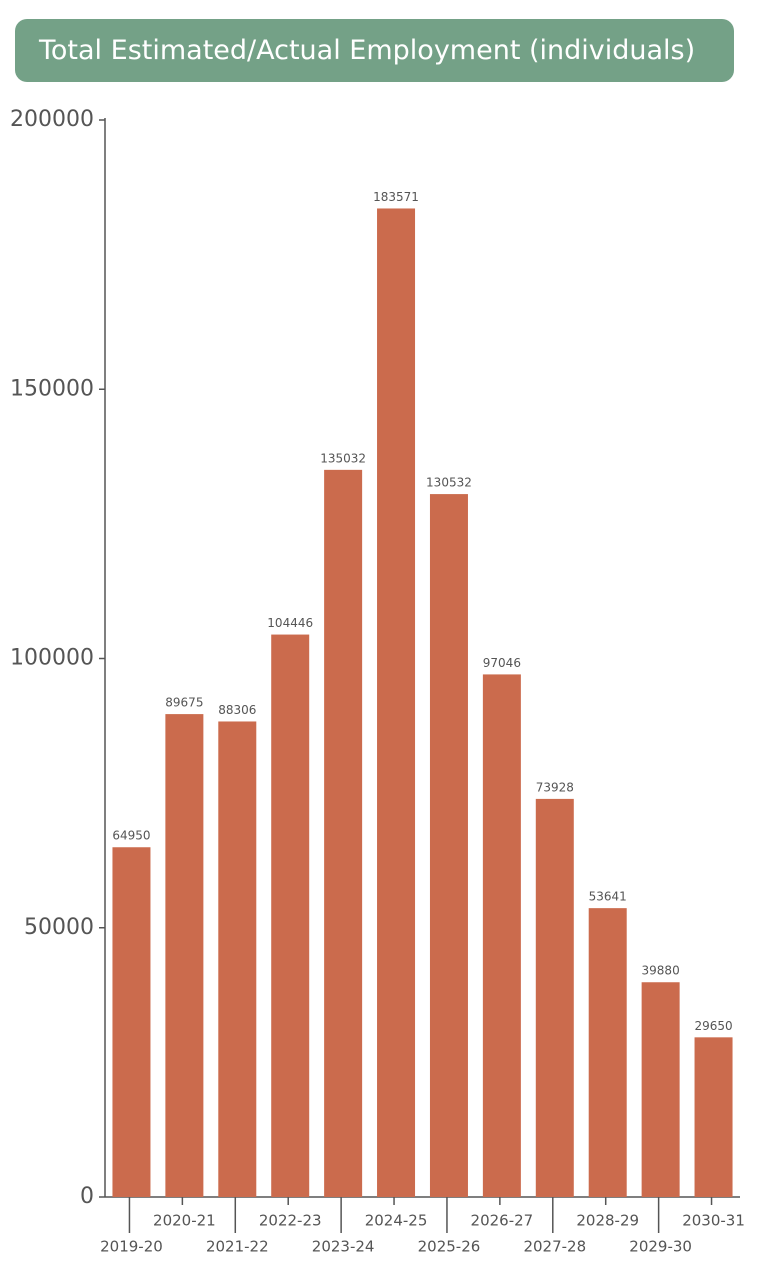  I want to click on value-label: 130532, so click(449, 483).